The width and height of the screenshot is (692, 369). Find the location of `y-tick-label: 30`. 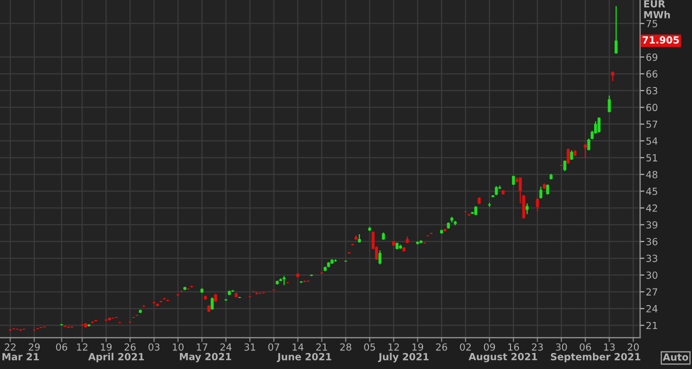

y-tick-label: 30 is located at coordinates (652, 275).